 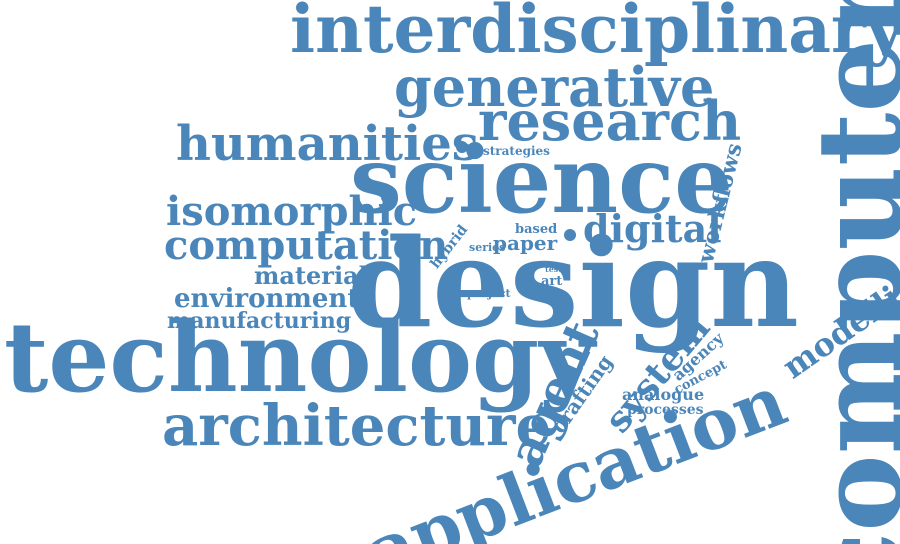 I want to click on word-strategies: strategies, so click(x=516, y=151).